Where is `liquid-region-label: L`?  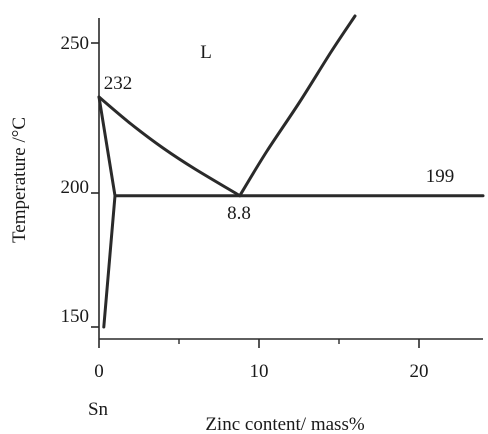
liquid-region-label: L is located at coordinates (206, 52).